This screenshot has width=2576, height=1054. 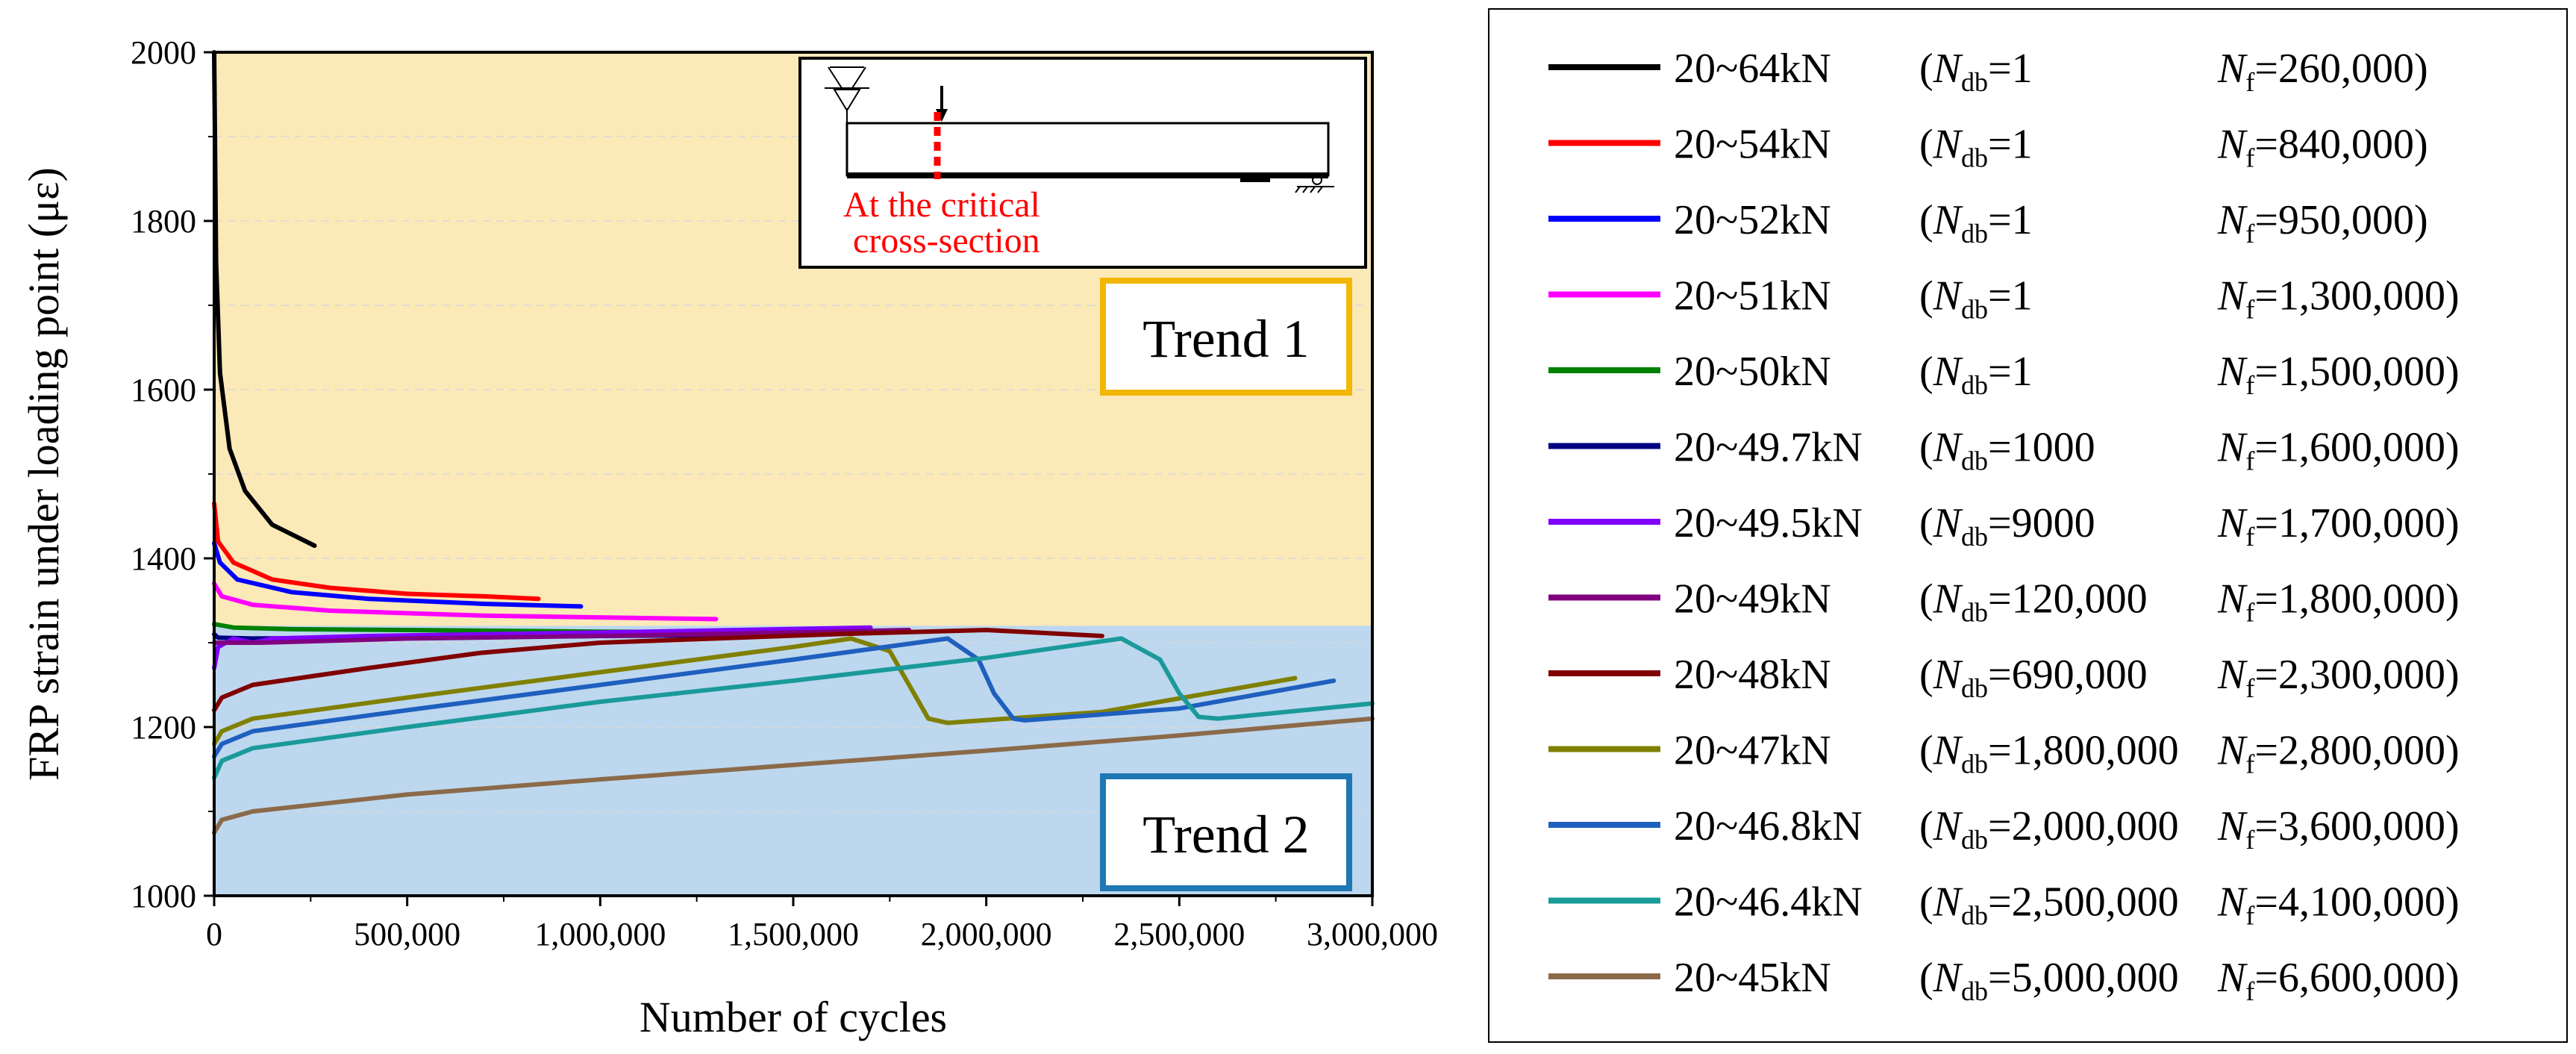 What do you see at coordinates (2338, 299) in the screenshot?
I see `legend-nf: Nf=1,300,000)` at bounding box center [2338, 299].